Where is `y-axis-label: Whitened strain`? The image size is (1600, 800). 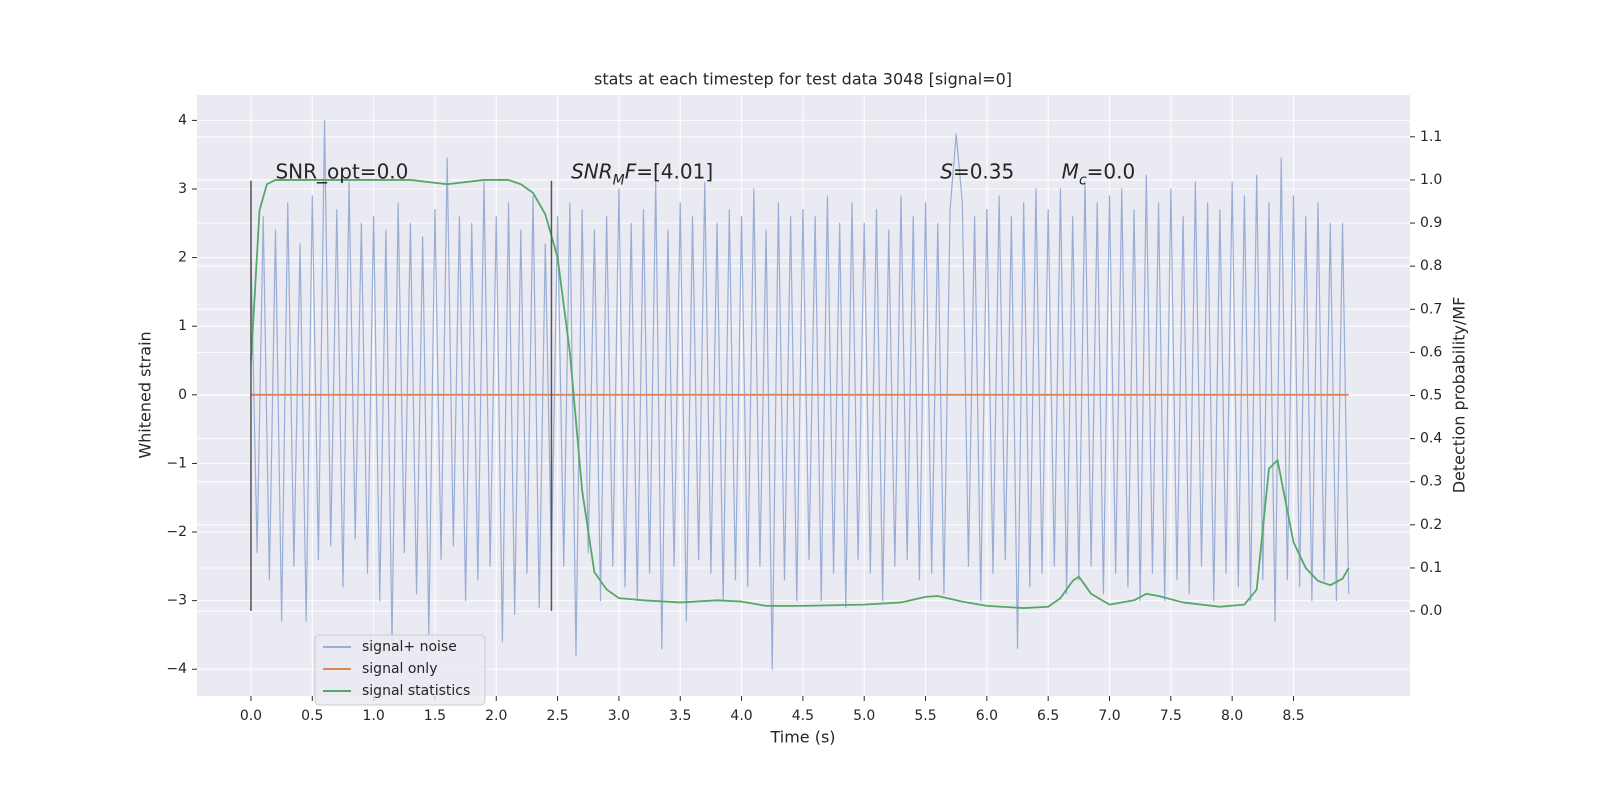
y-axis-label: Whitened strain is located at coordinates (145, 394).